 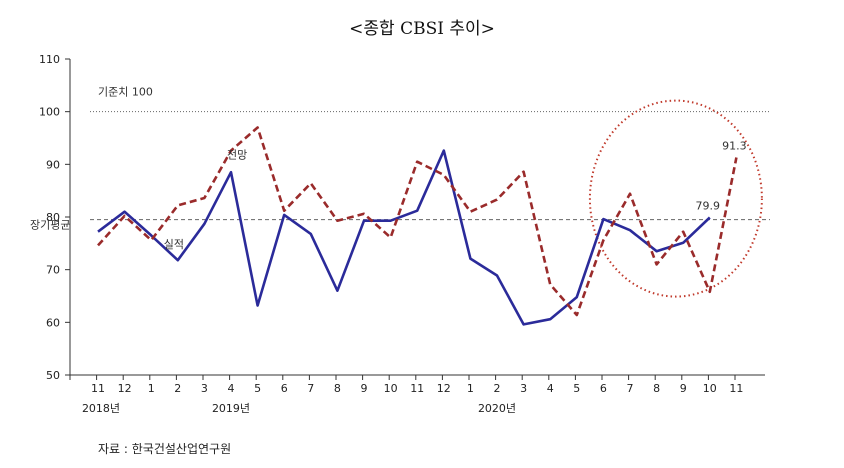 I want to click on y-tick-label: 70, so click(x=53, y=270).